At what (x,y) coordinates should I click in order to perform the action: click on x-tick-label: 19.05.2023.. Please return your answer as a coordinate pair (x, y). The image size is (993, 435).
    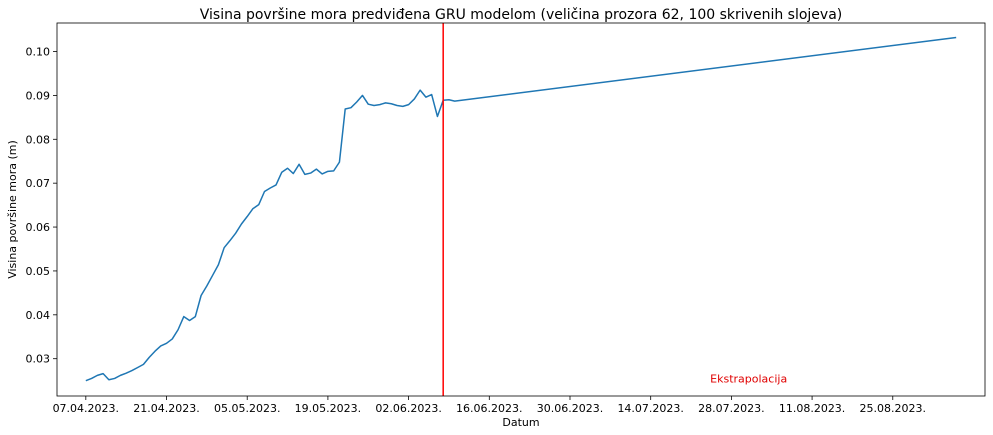
    Looking at the image, I should click on (328, 408).